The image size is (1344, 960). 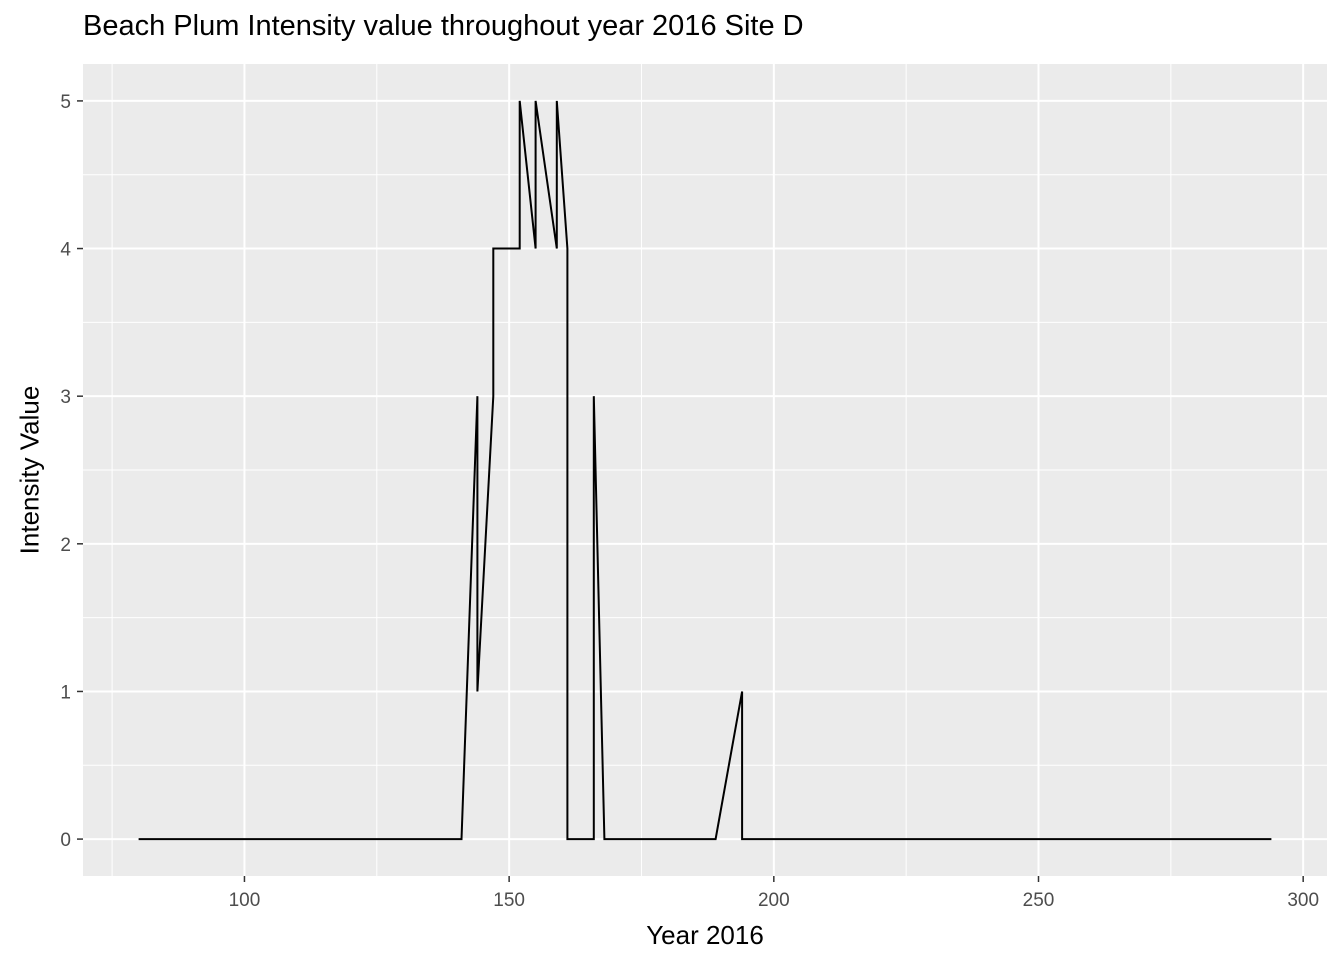 I want to click on y-tick-label: 2, so click(x=65, y=545).